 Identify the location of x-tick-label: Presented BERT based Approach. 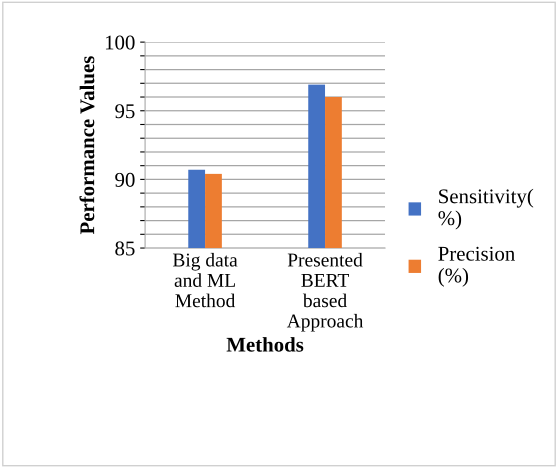
(325, 292).